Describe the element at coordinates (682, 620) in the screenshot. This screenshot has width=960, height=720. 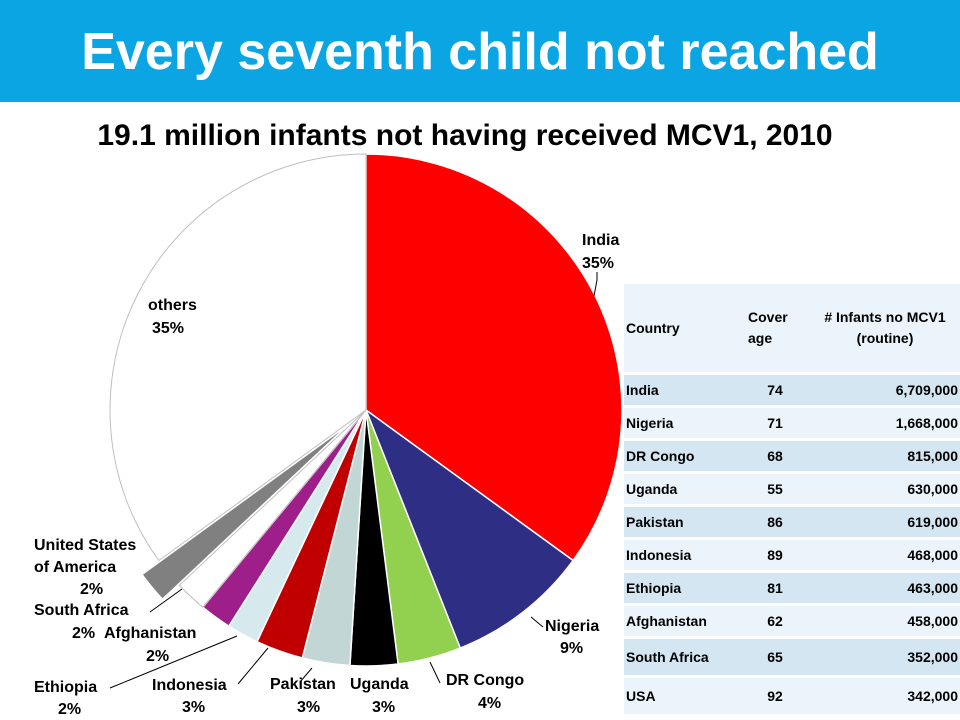
I see `cell-country: Afghanistan` at that location.